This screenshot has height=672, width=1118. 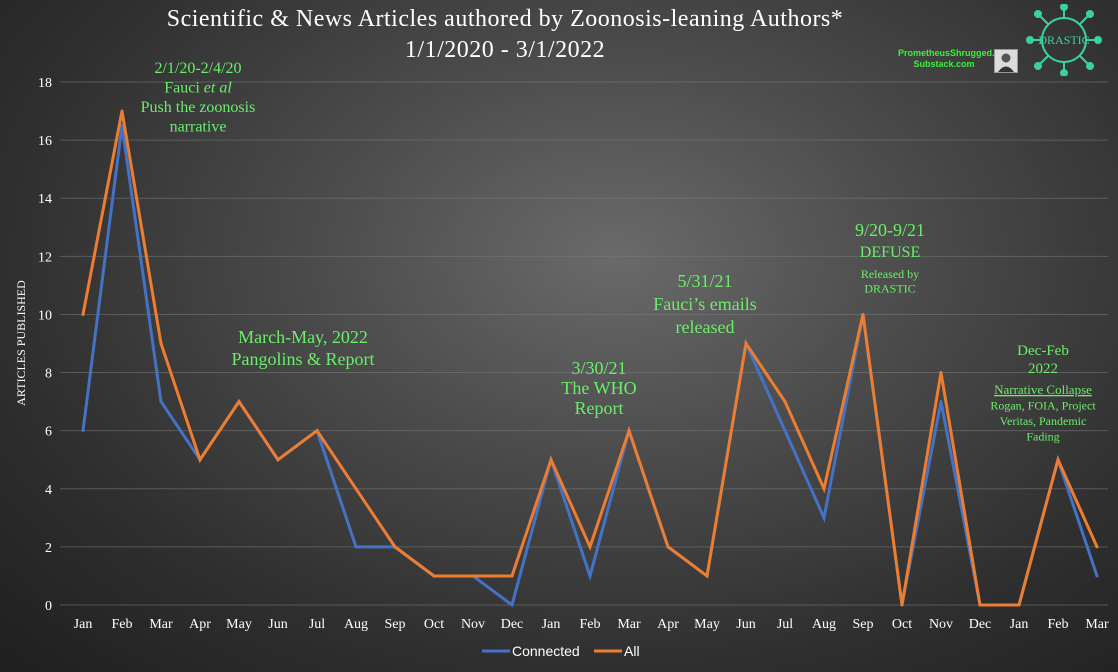 I want to click on legend-label-all: All, so click(x=632, y=651).